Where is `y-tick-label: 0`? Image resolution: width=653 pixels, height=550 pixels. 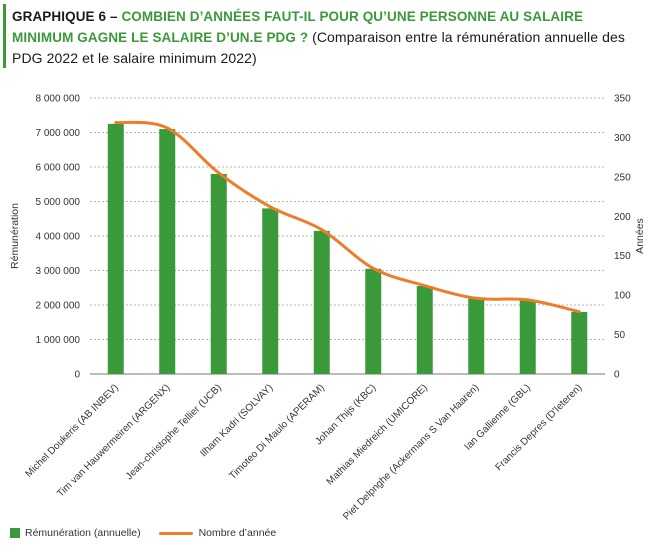 y-tick-label: 0 is located at coordinates (77, 375).